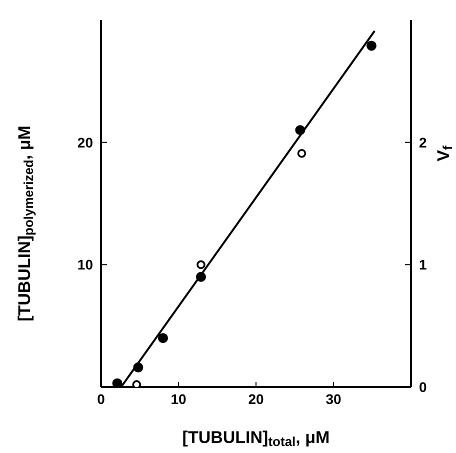 Image resolution: width=456 pixels, height=453 pixels. Describe the element at coordinates (334, 398) in the screenshot. I see `x-tick-label: 30` at that location.